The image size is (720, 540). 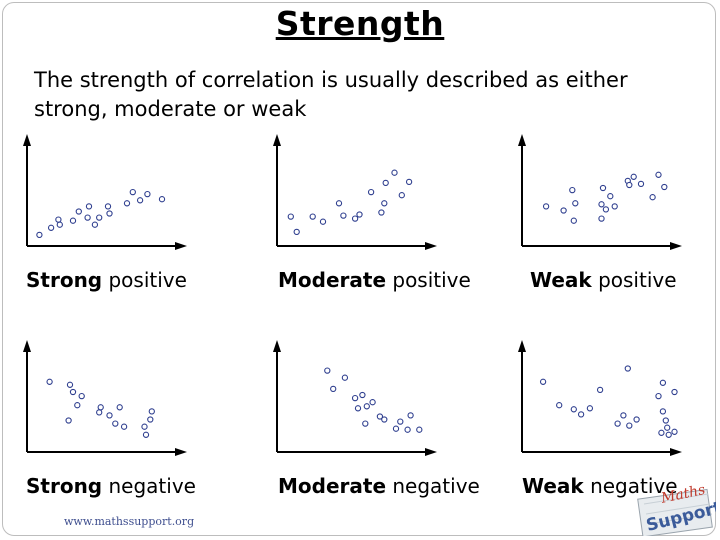 I want to click on caption-weak-negative: Weak negative, so click(x=600, y=486).